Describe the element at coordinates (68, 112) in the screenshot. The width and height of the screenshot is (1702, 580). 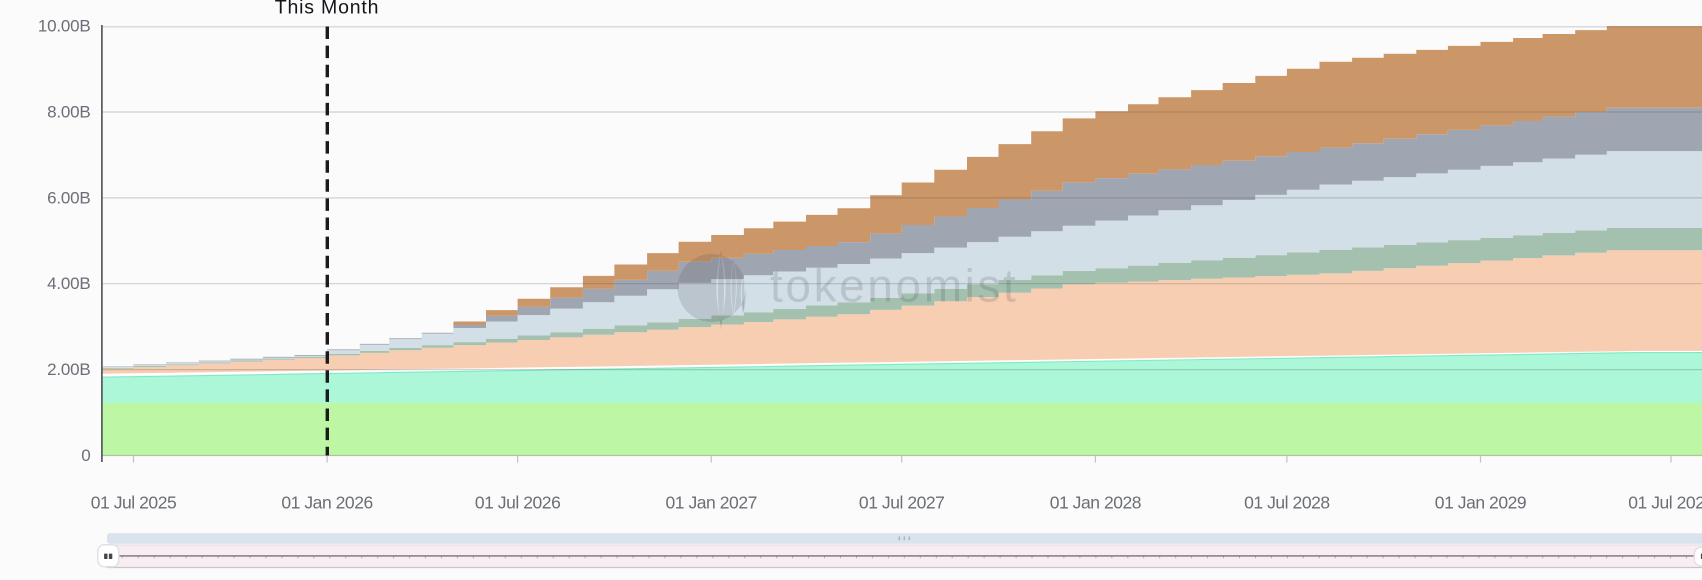
I see `svg-text: 8.00B` at that location.